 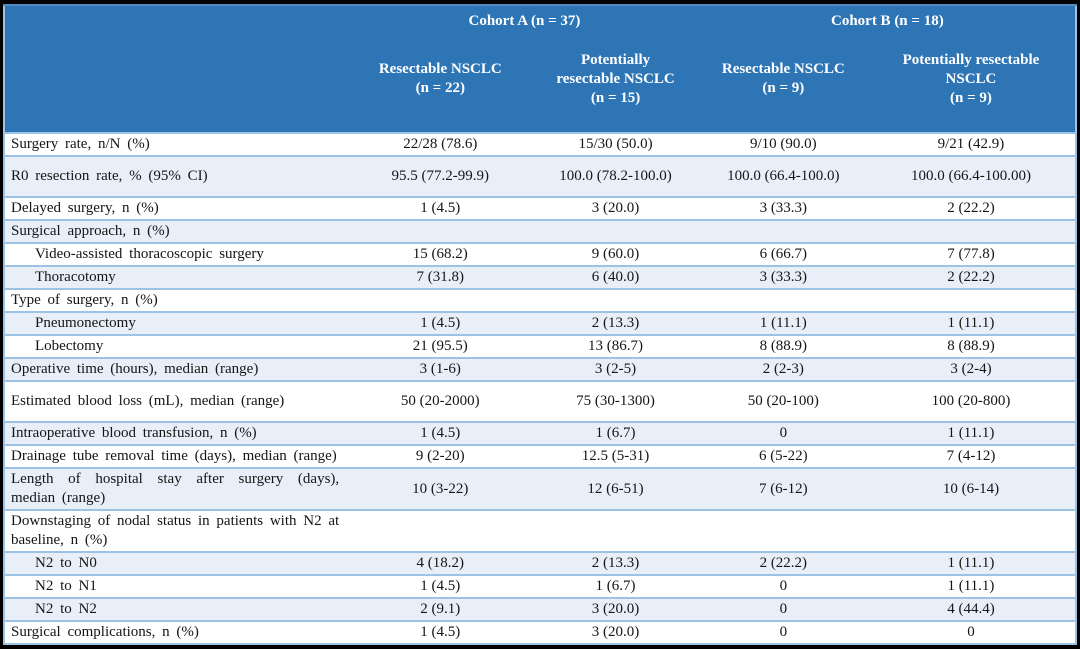 What do you see at coordinates (540, 609) in the screenshot?
I see `table-row: N2 to N2 2 (9.1) 3 (20.0) 0 4 (44.4)` at bounding box center [540, 609].